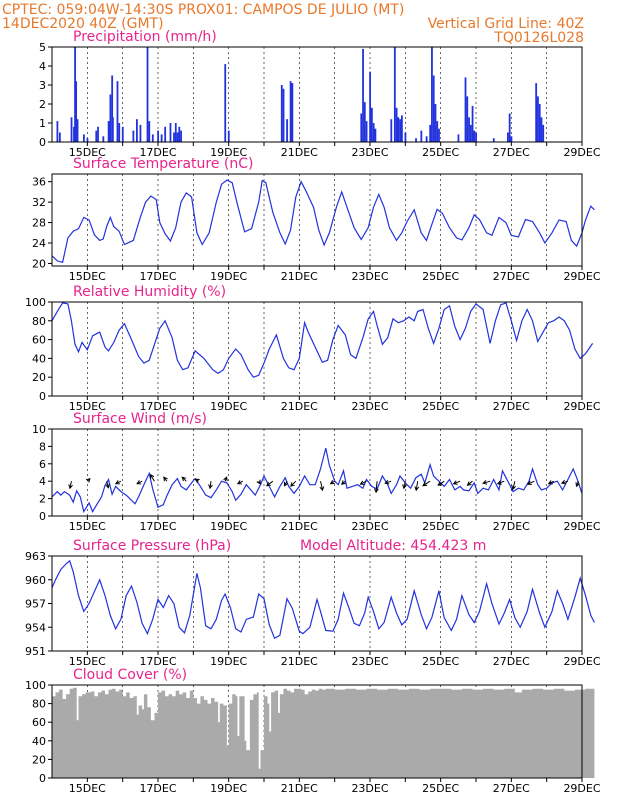 This screenshot has width=618, height=800. Describe the element at coordinates (39, 182) in the screenshot. I see `y-tick-label: 36` at that location.